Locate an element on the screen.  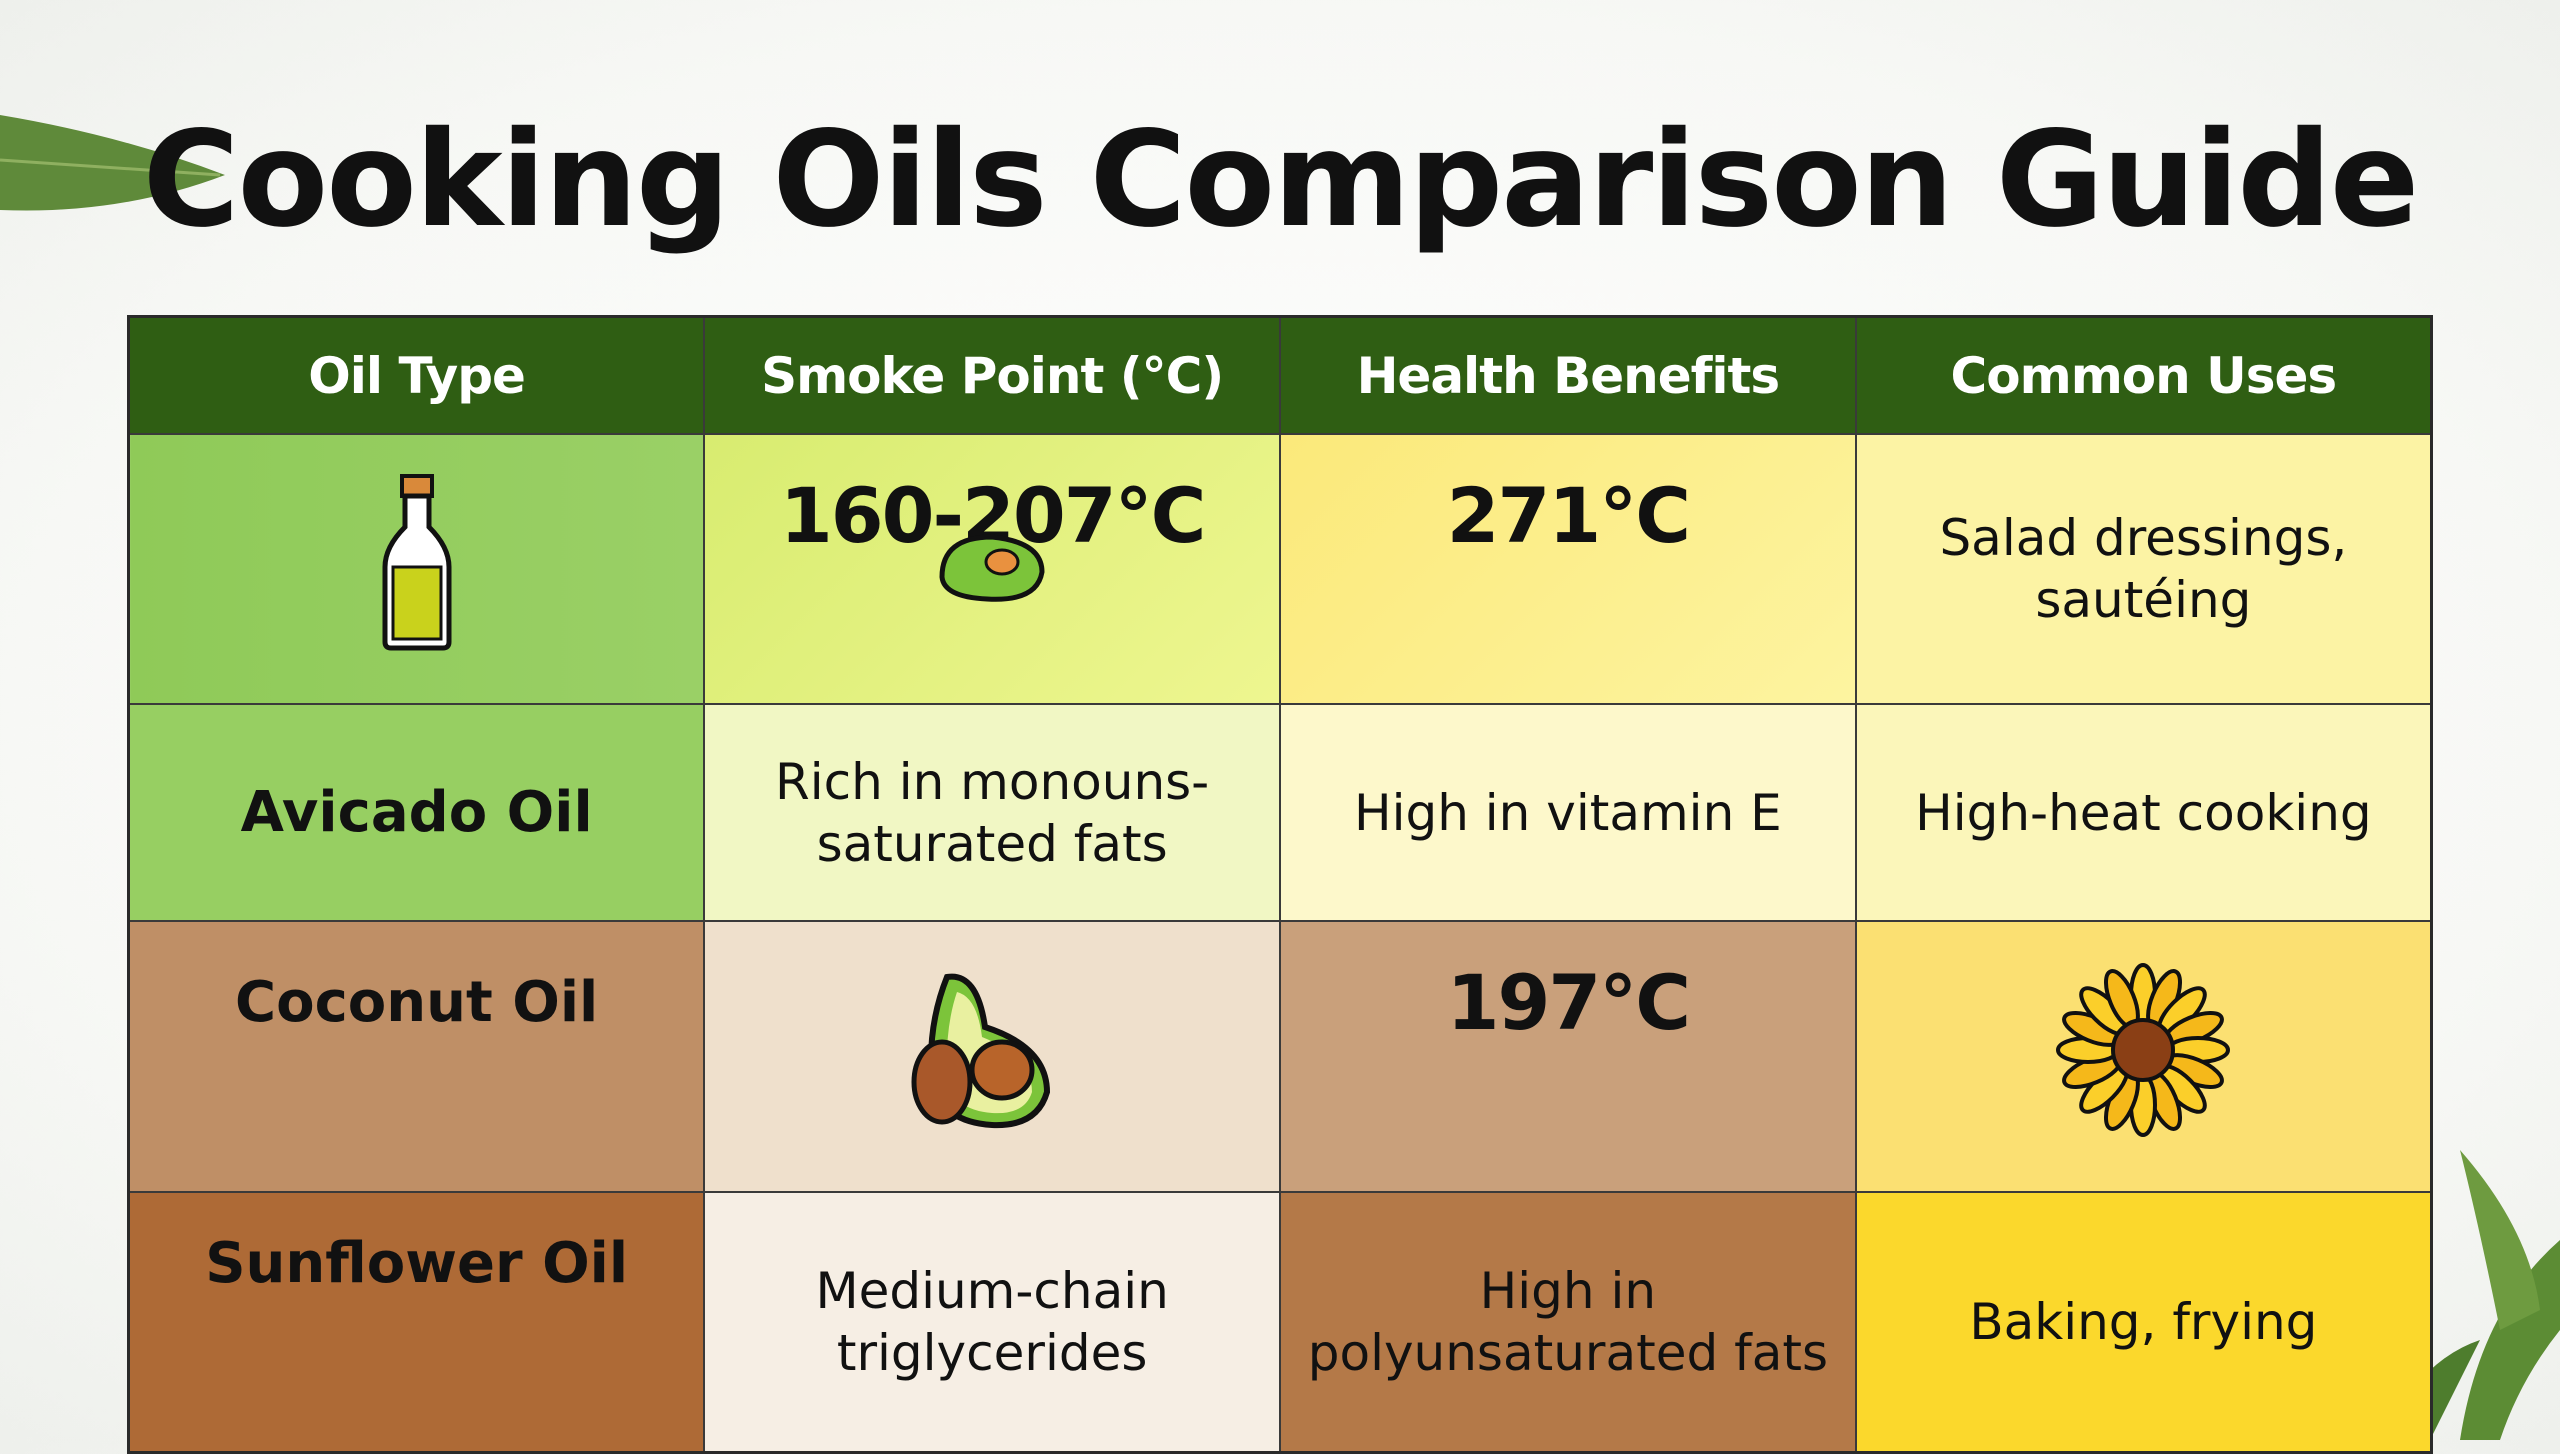
cell-smoke-point is located at coordinates (992, 1056).